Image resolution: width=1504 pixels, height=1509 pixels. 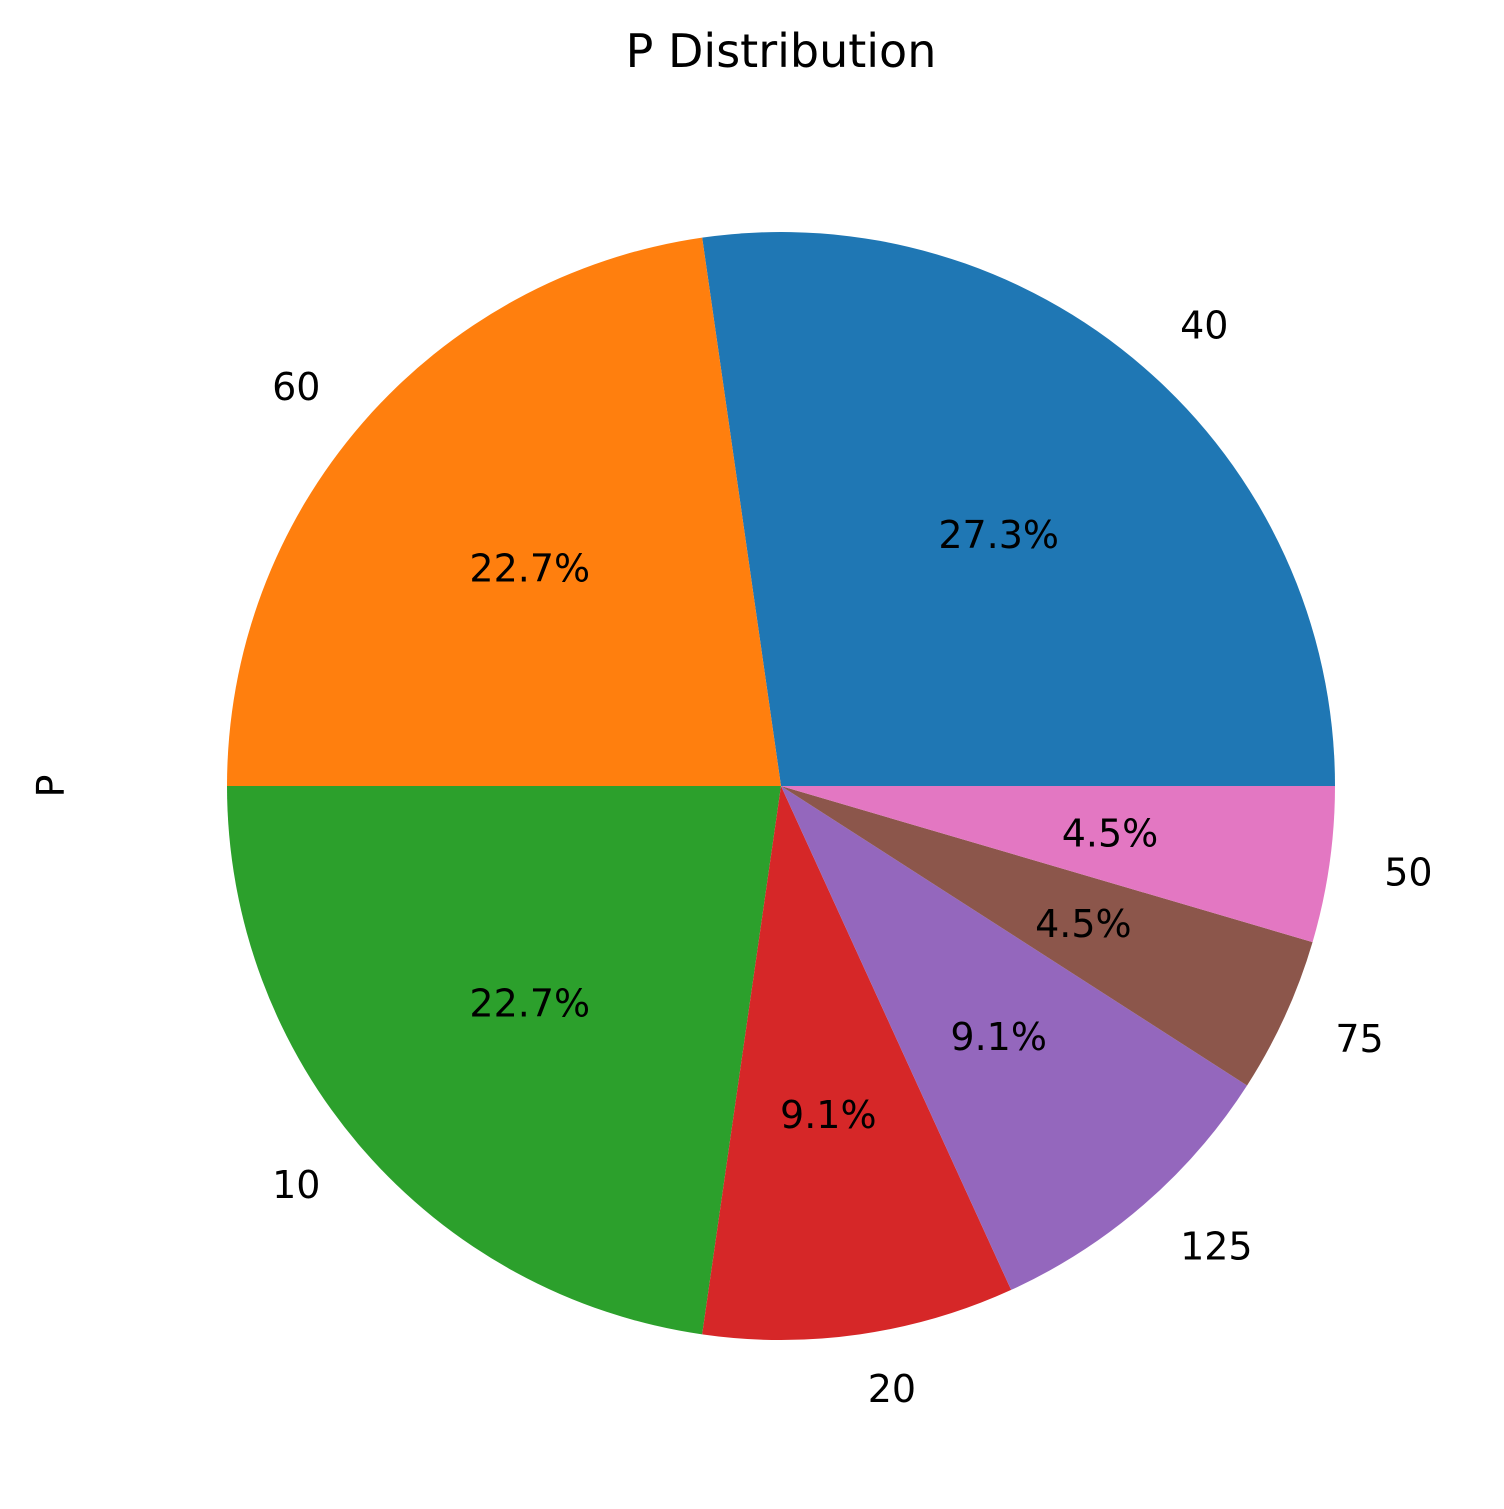 What do you see at coordinates (1083, 924) in the screenshot?
I see `percent-label-75: 4.5%` at bounding box center [1083, 924].